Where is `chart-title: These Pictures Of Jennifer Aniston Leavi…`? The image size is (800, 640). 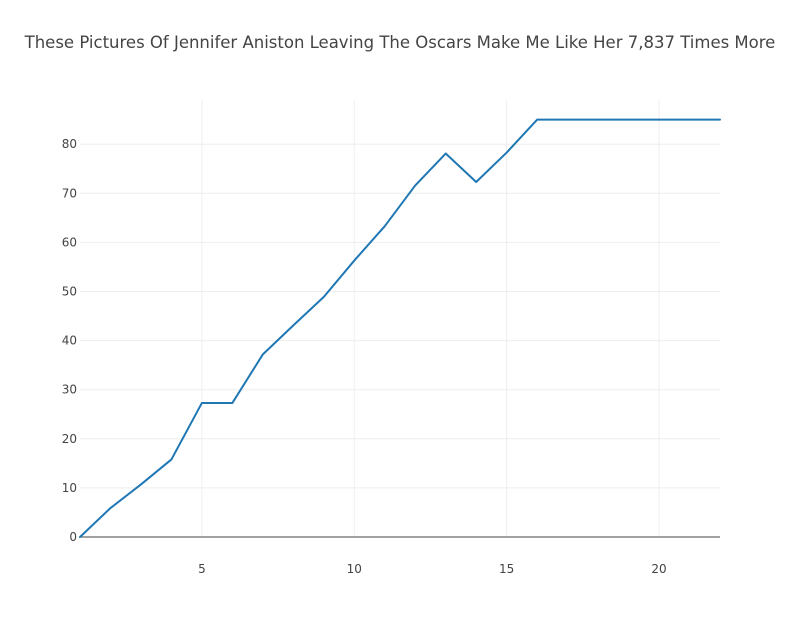
chart-title: These Pictures Of Jennifer Aniston Leavi… is located at coordinates (400, 42).